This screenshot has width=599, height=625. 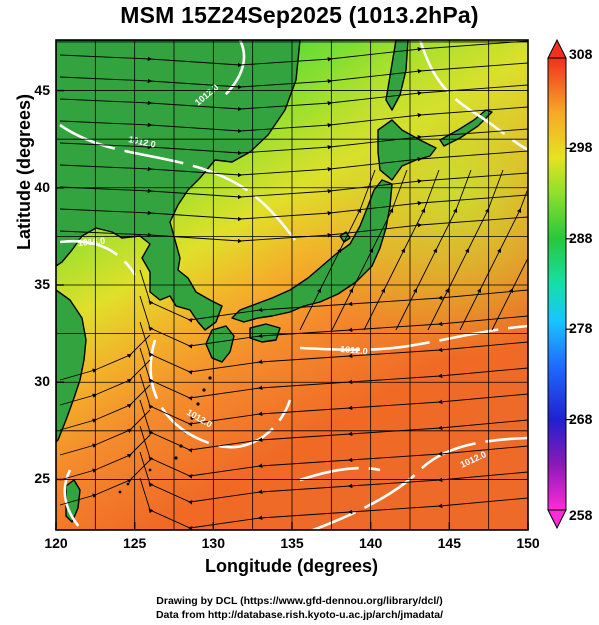 I want to click on x-tick-label: 135, so click(x=292, y=543).